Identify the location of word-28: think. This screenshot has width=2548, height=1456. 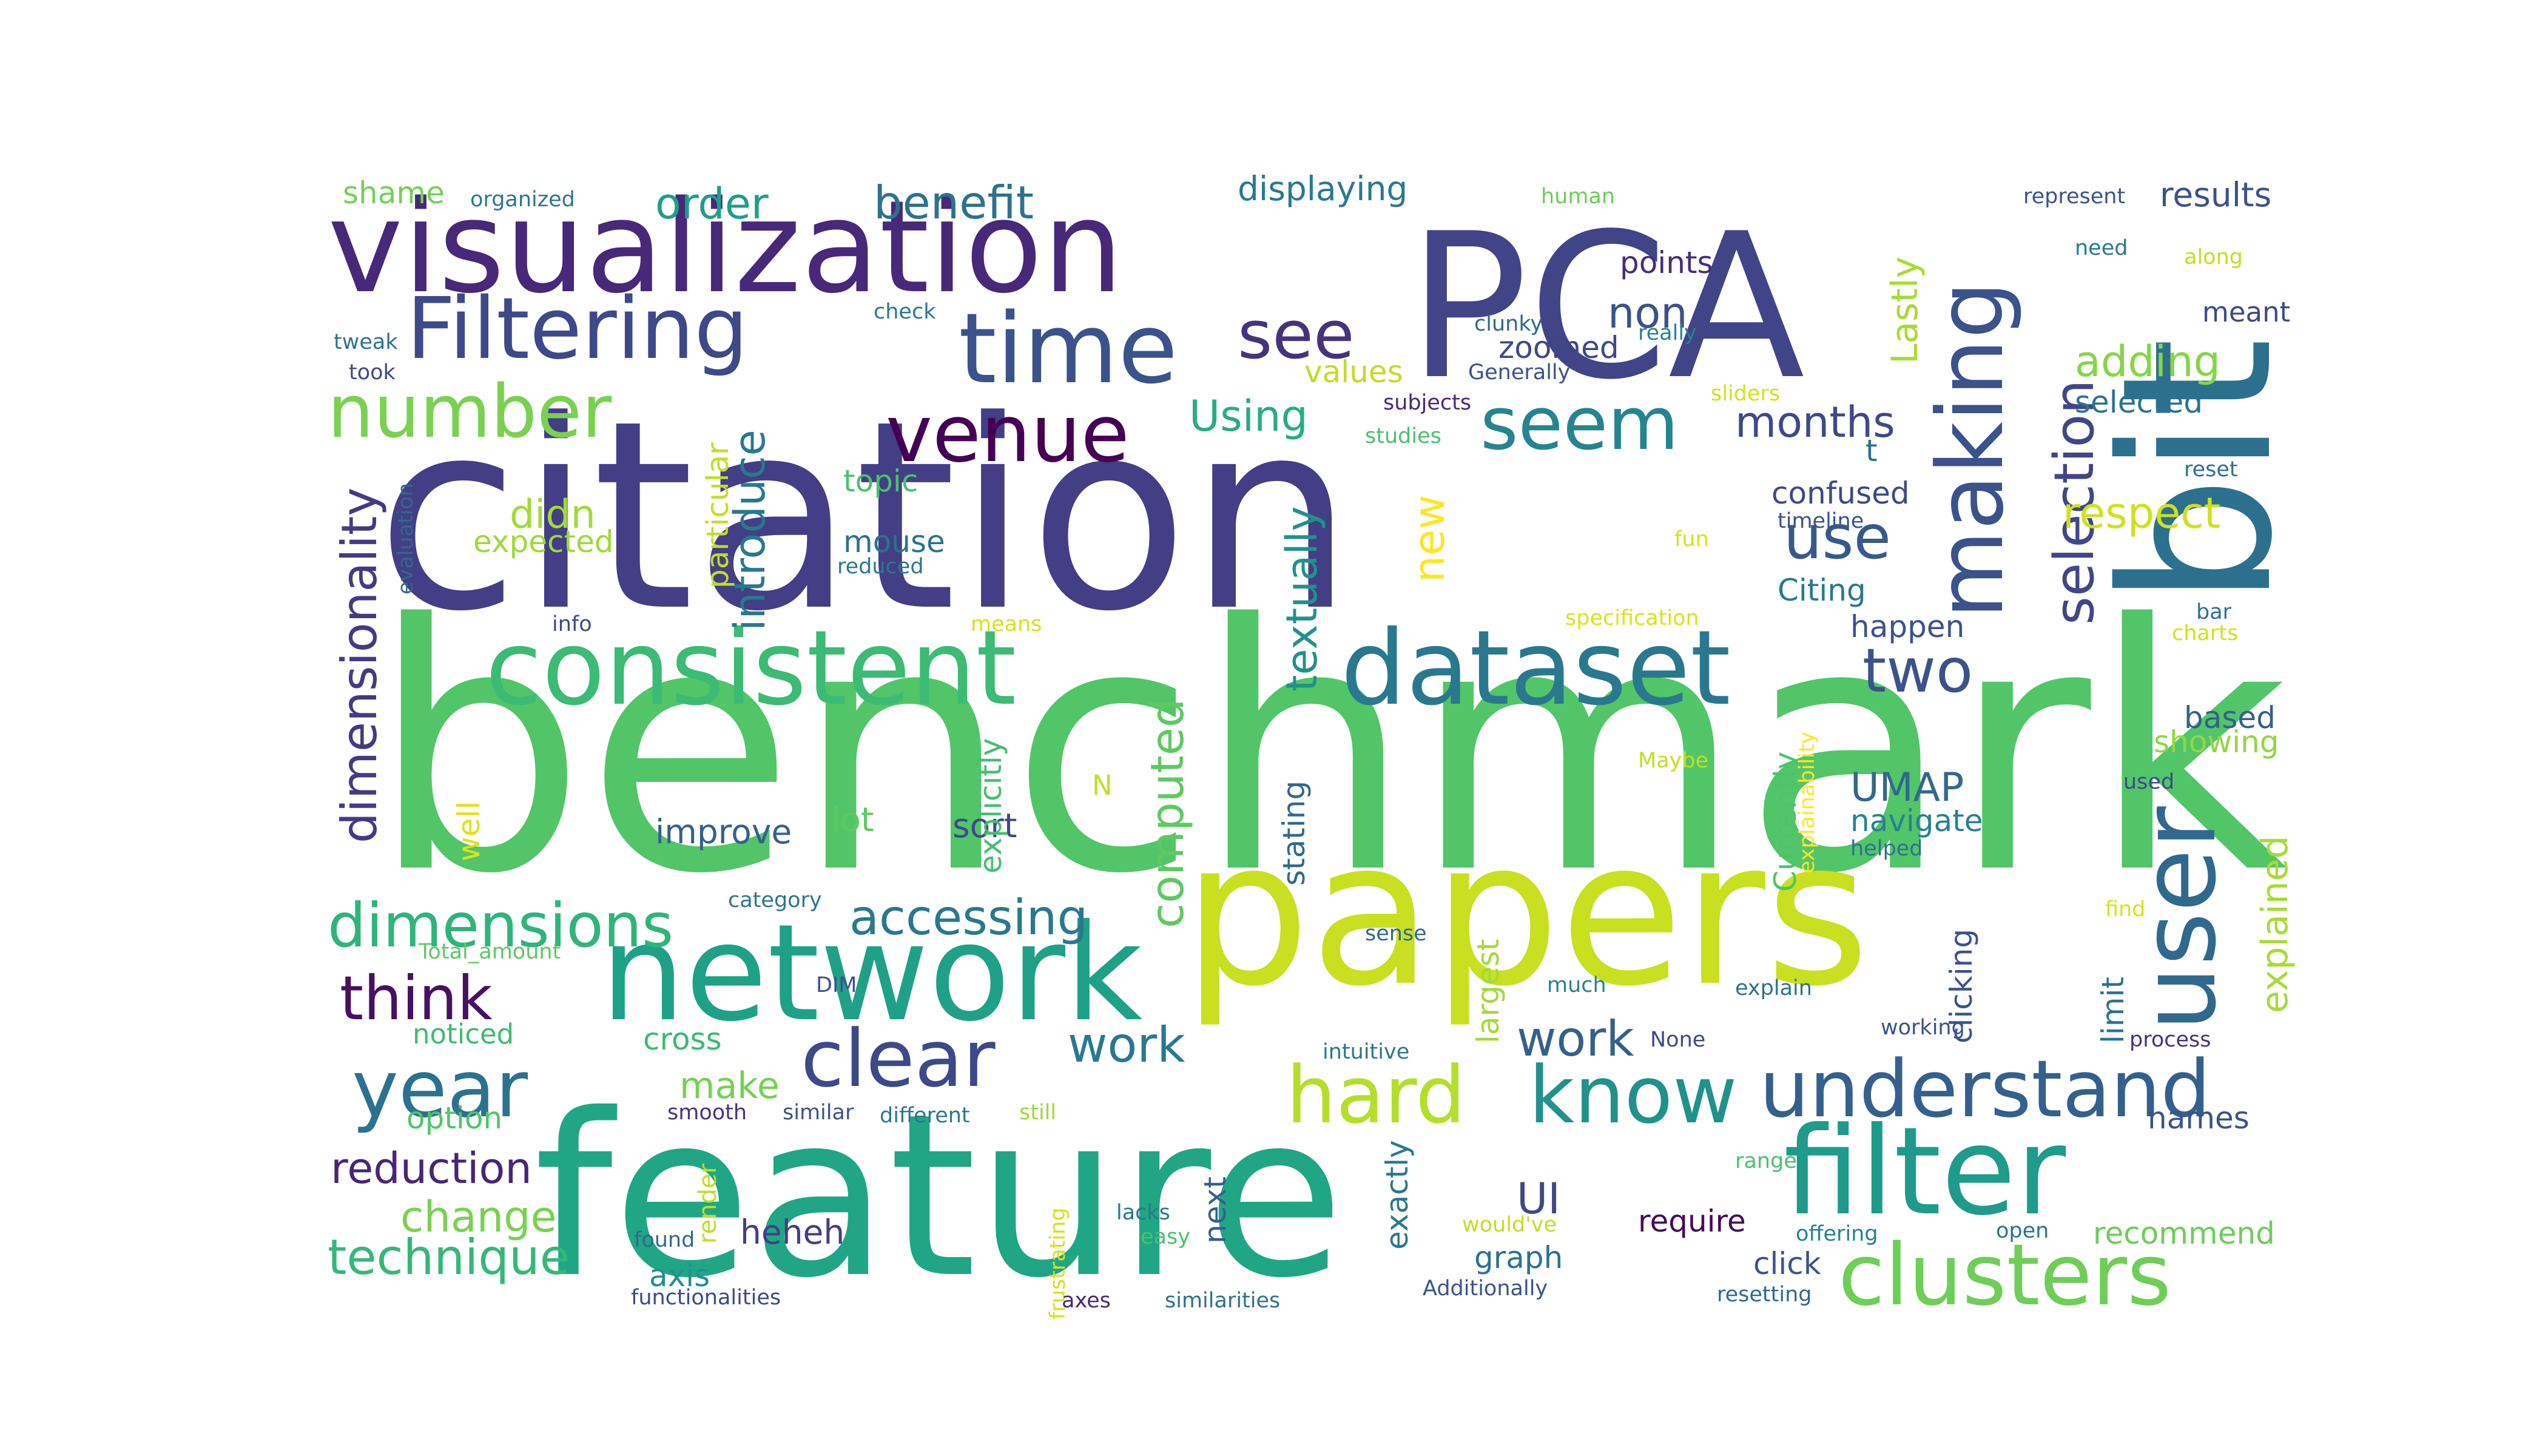
(416, 998).